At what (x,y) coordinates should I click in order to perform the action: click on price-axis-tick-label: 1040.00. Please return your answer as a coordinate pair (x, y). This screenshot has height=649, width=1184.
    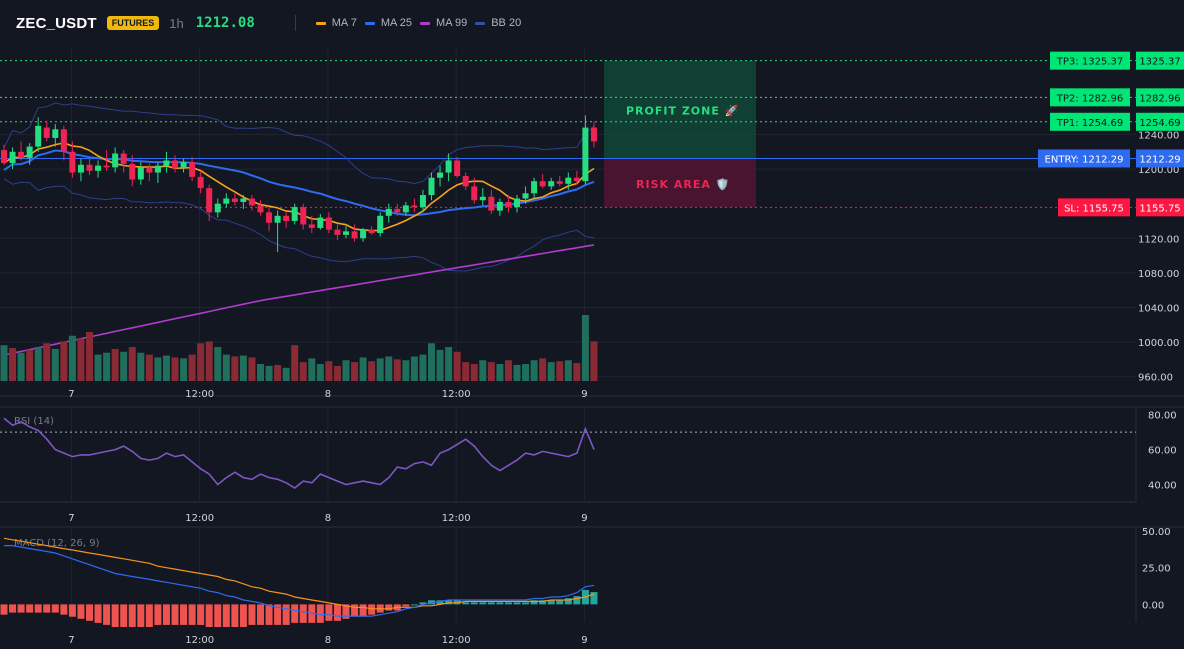
    Looking at the image, I should click on (1158, 308).